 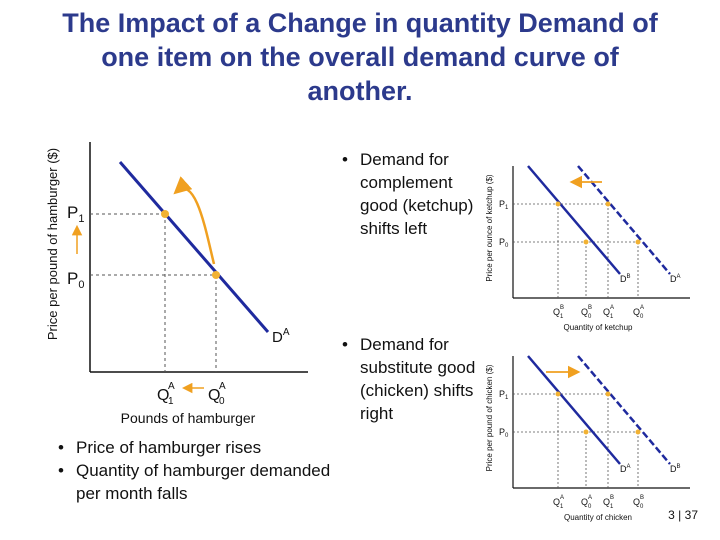 What do you see at coordinates (675, 279) in the screenshot?
I see `ketchup-da-label: DA` at bounding box center [675, 279].